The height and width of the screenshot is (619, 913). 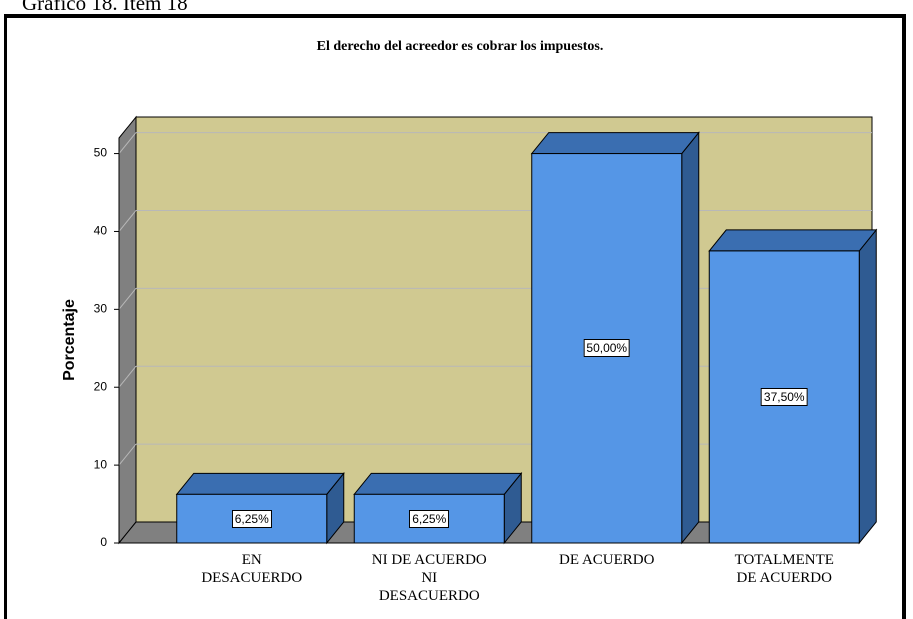 What do you see at coordinates (101, 153) in the screenshot?
I see `y-tick-label: 50` at bounding box center [101, 153].